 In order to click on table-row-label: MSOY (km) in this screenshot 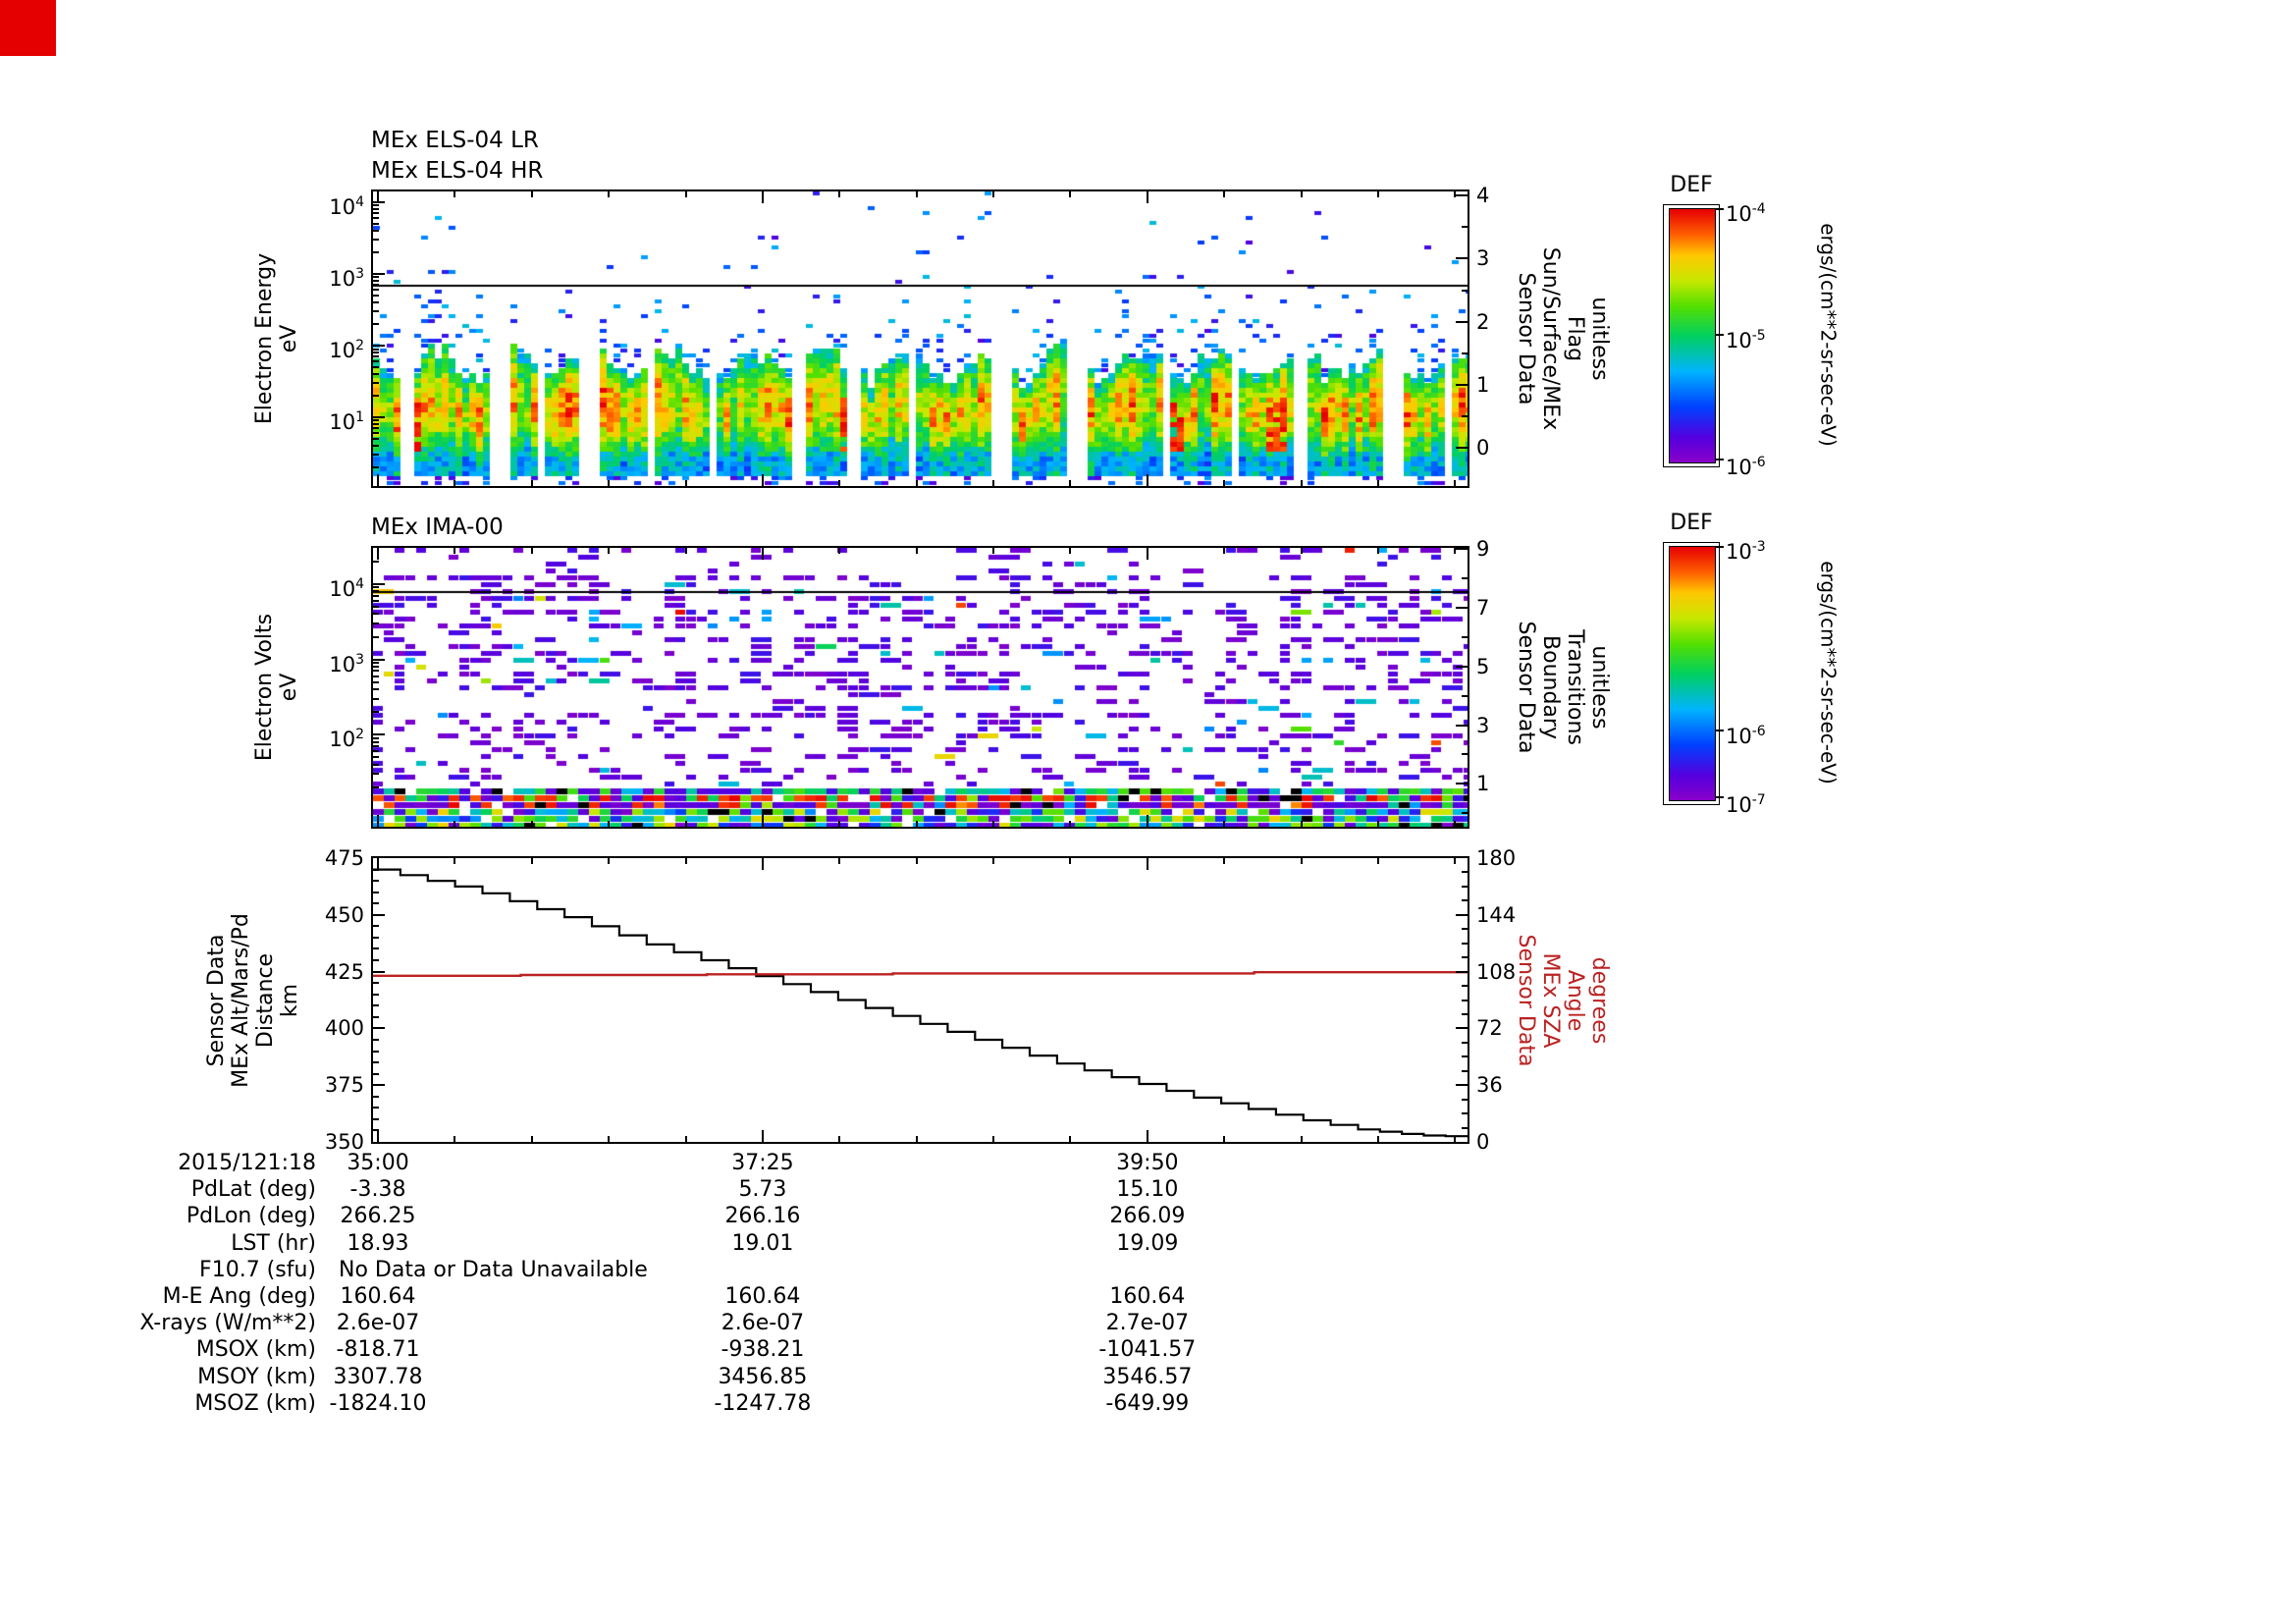, I will do `click(256, 1376)`.